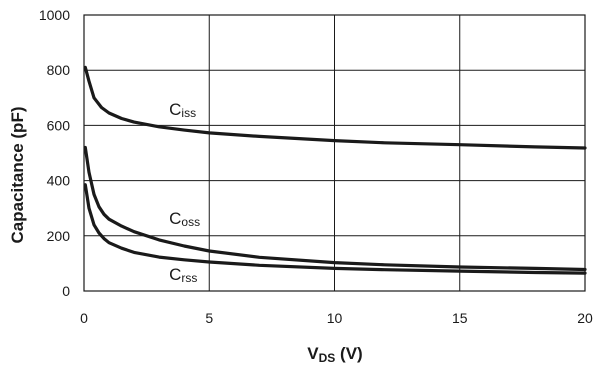 The height and width of the screenshot is (368, 595). I want to click on x-tick-label: 10, so click(335, 318).